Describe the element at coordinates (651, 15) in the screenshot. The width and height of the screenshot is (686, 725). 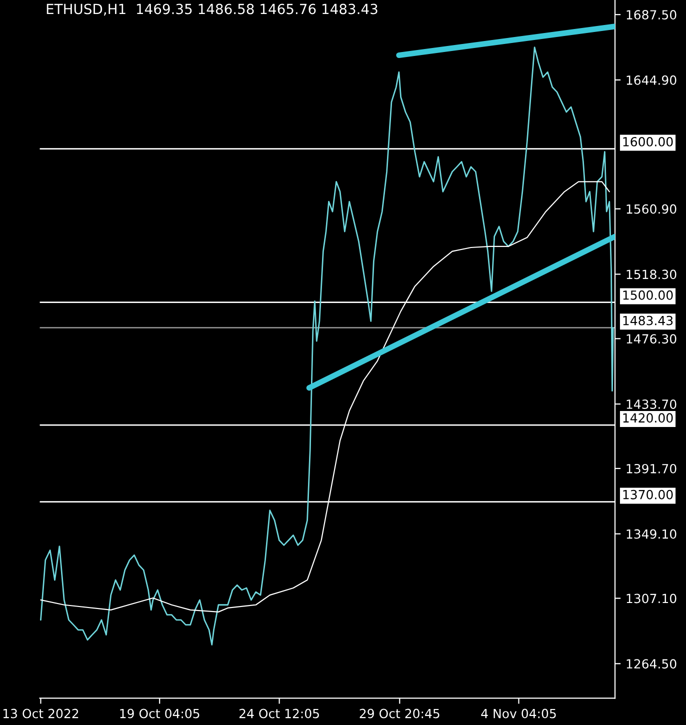
I see `y-tick-label: 1687.50` at that location.